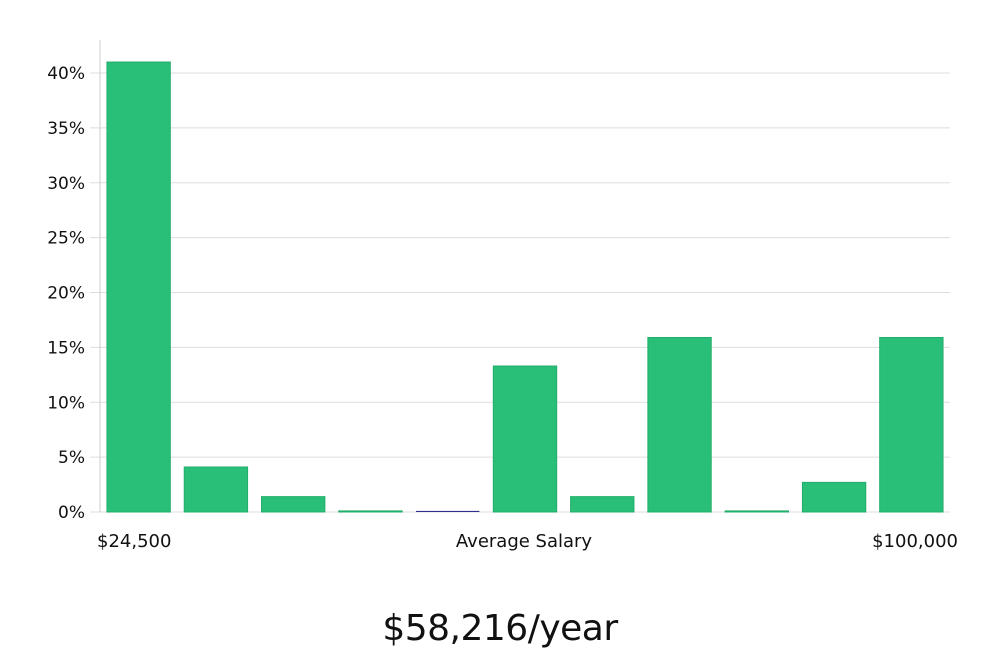 The height and width of the screenshot is (660, 1000). I want to click on y-tick-label: 5%, so click(71, 458).